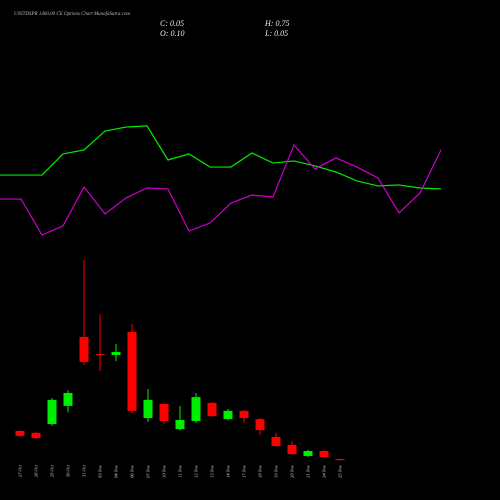 The height and width of the screenshot is (500, 500). Describe the element at coordinates (52, 470) in the screenshot. I see `x-tick-label: 29 Oct` at that location.